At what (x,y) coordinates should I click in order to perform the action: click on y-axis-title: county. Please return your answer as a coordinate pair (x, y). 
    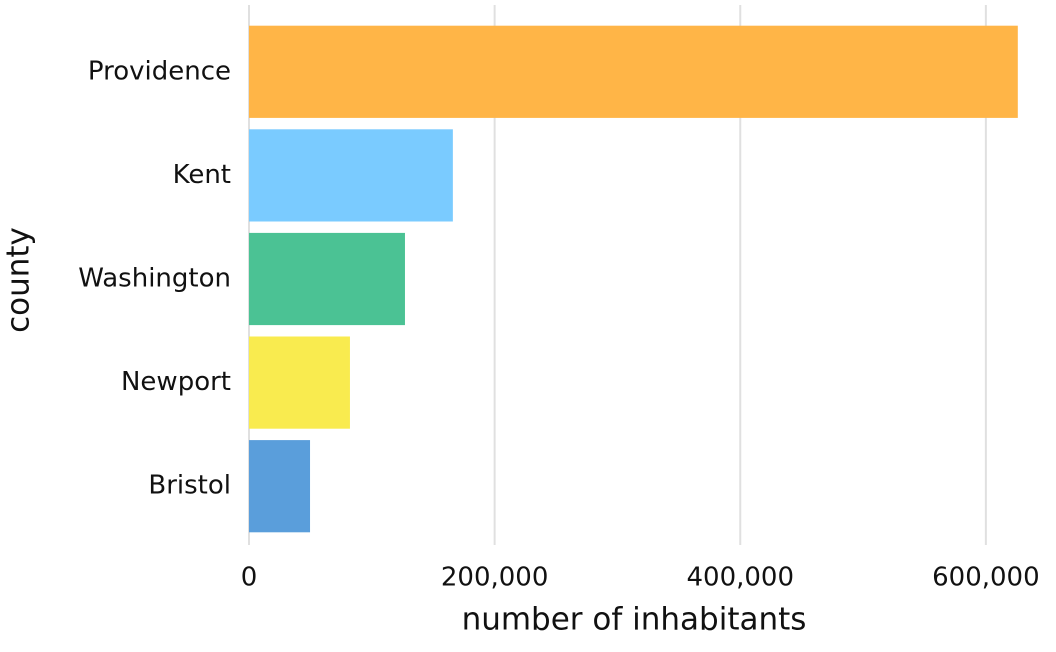
    Looking at the image, I should click on (19, 280).